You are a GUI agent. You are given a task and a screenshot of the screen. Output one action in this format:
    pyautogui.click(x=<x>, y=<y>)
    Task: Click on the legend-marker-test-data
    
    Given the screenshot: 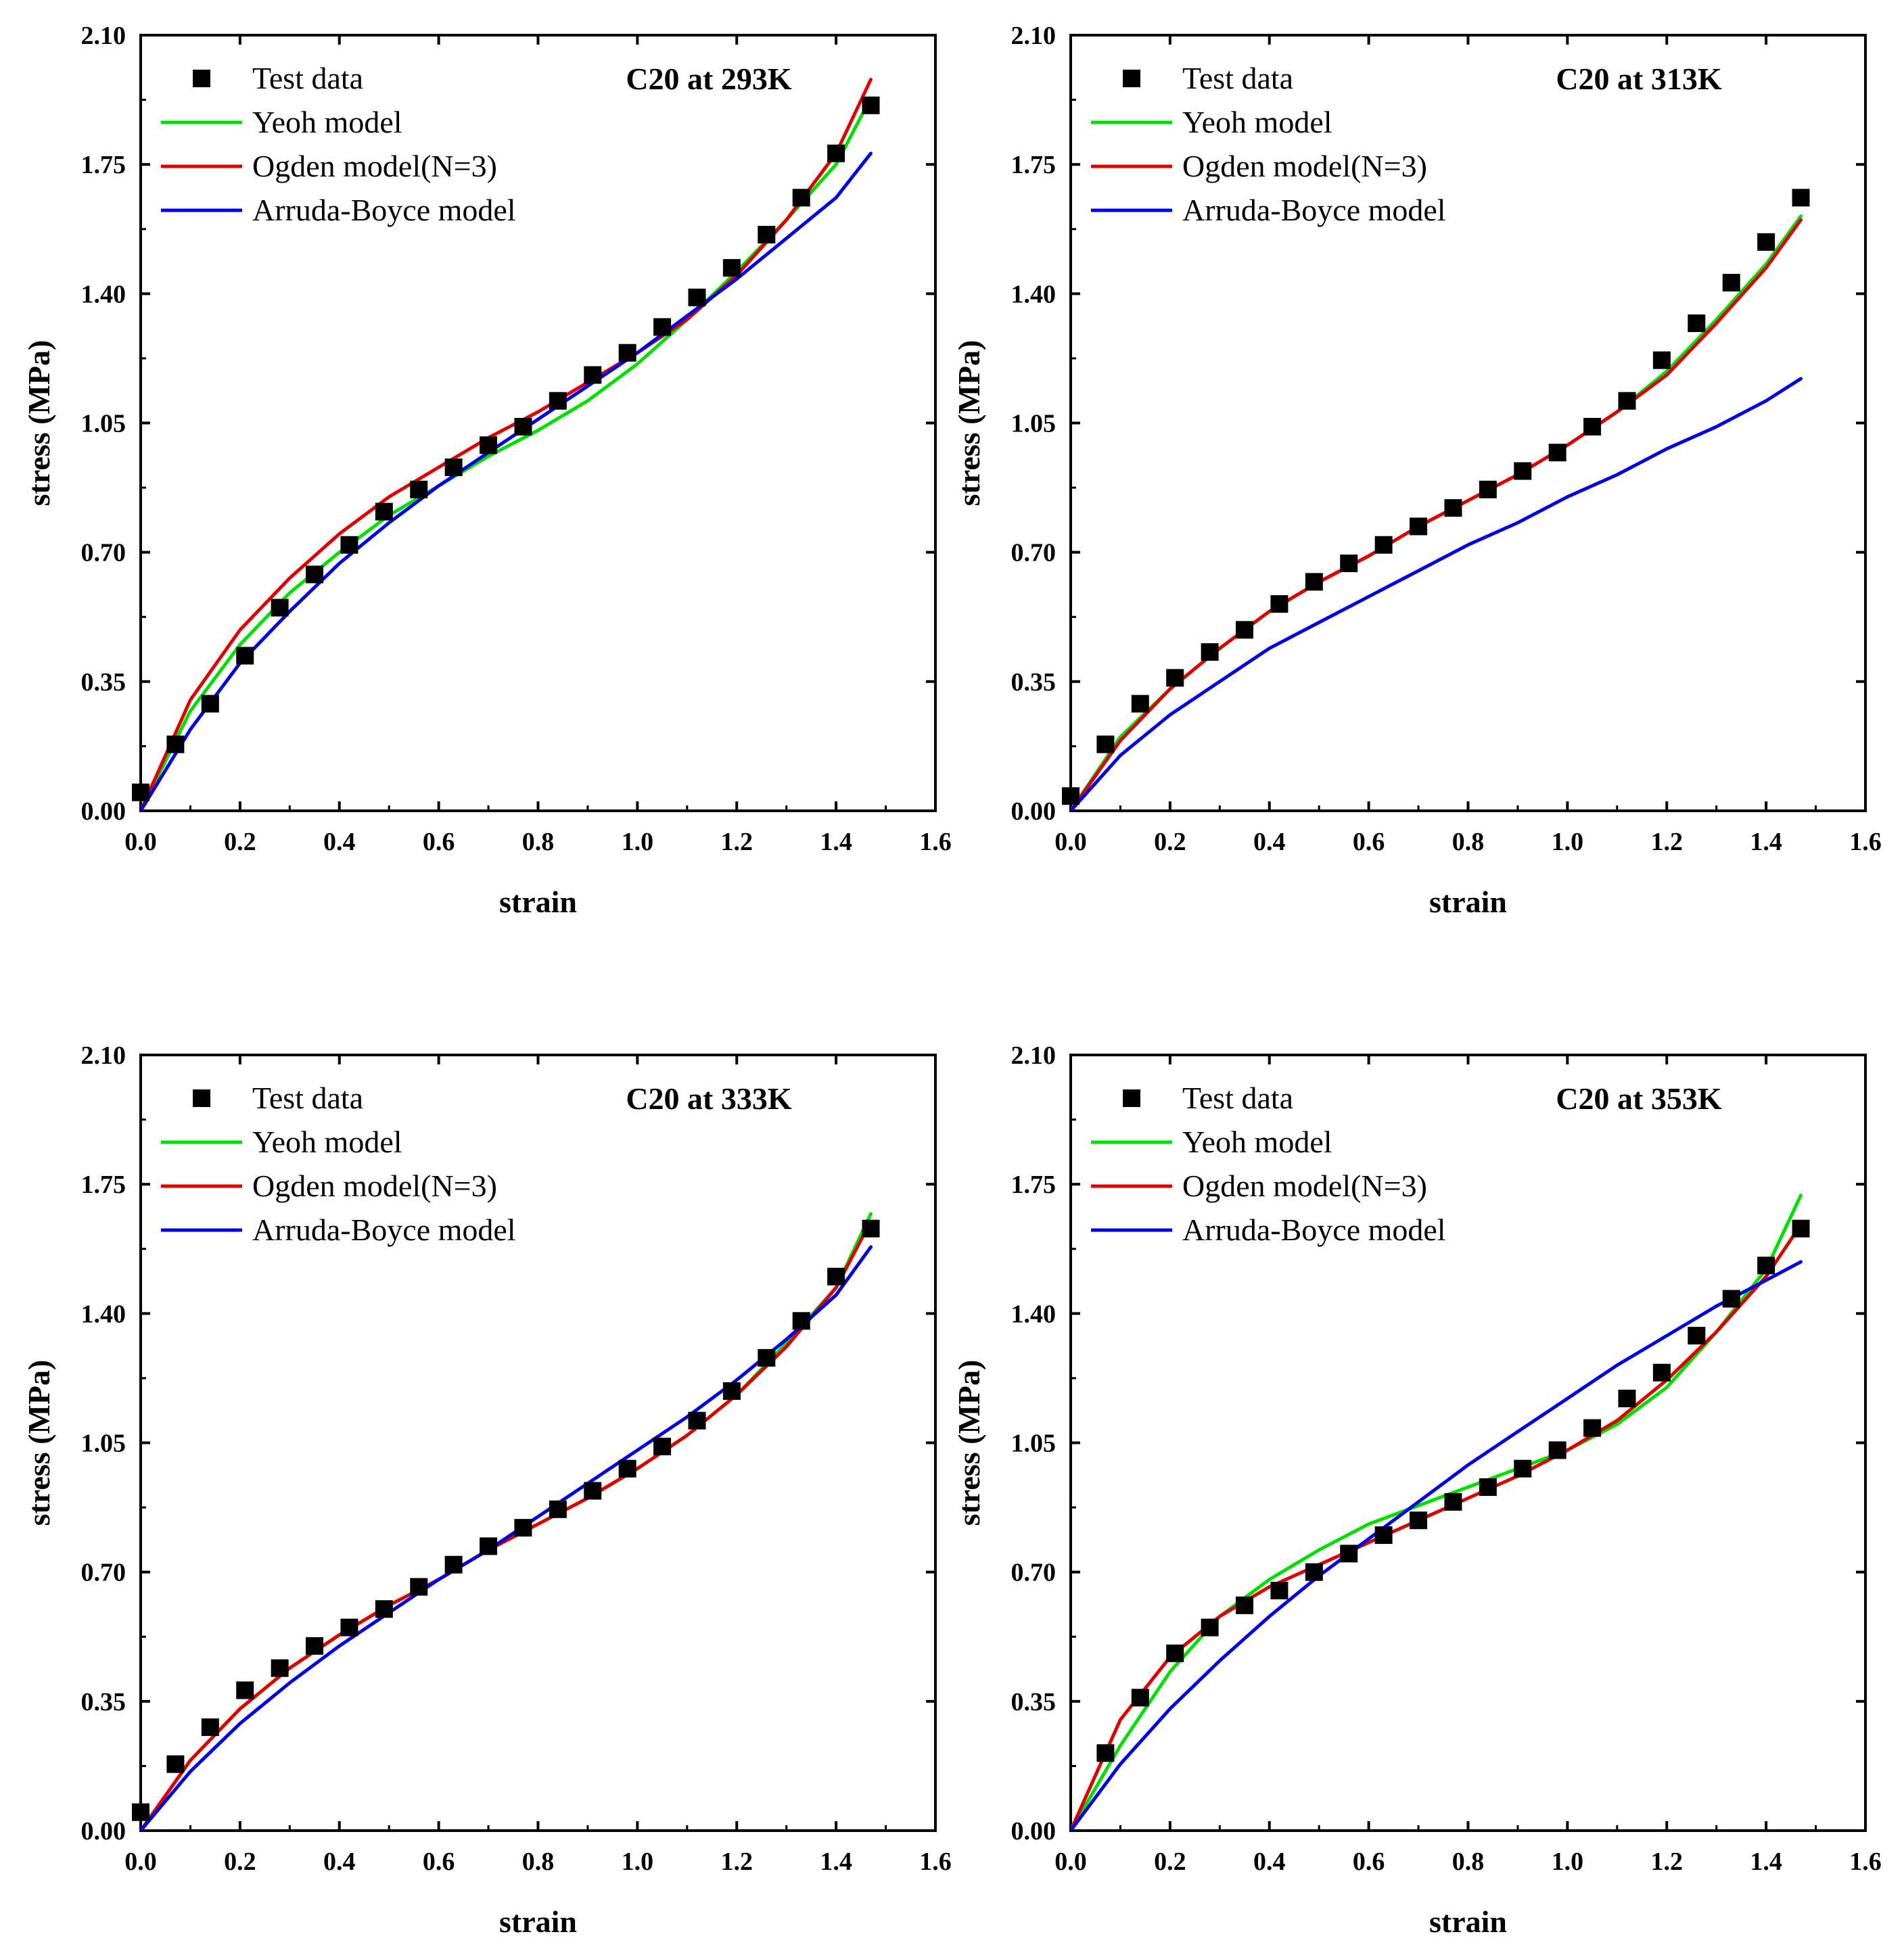 What is the action you would take?
    pyautogui.click(x=1131, y=78)
    